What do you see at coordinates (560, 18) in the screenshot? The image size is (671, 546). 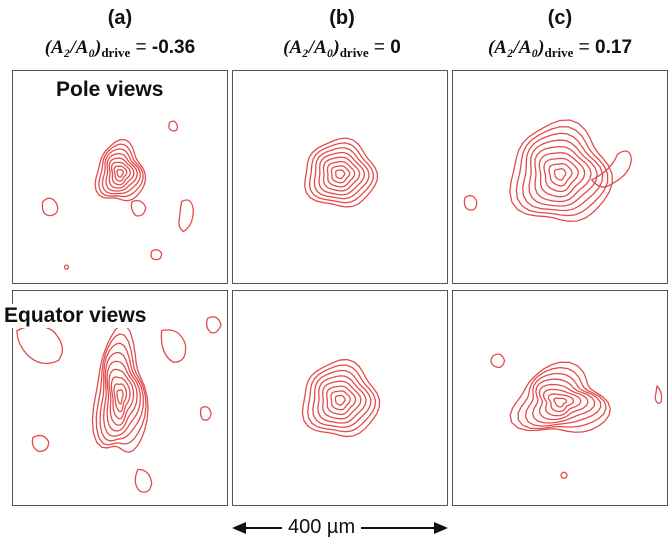 I see `column-letter: (c)` at bounding box center [560, 18].